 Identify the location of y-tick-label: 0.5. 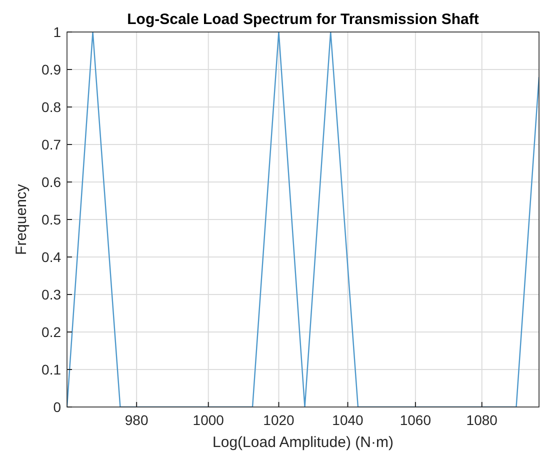
(52, 220).